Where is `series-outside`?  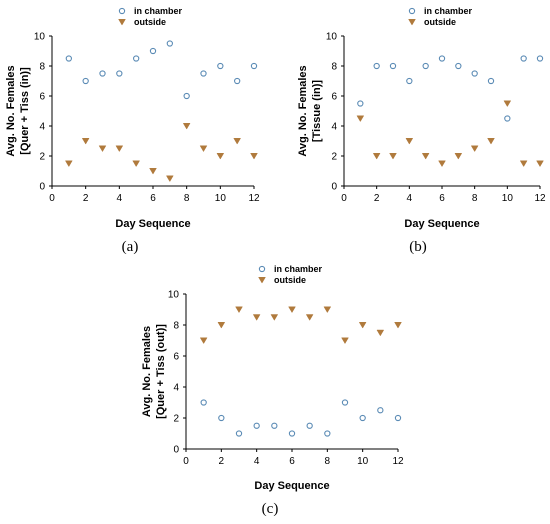
series-outside is located at coordinates (450, 134).